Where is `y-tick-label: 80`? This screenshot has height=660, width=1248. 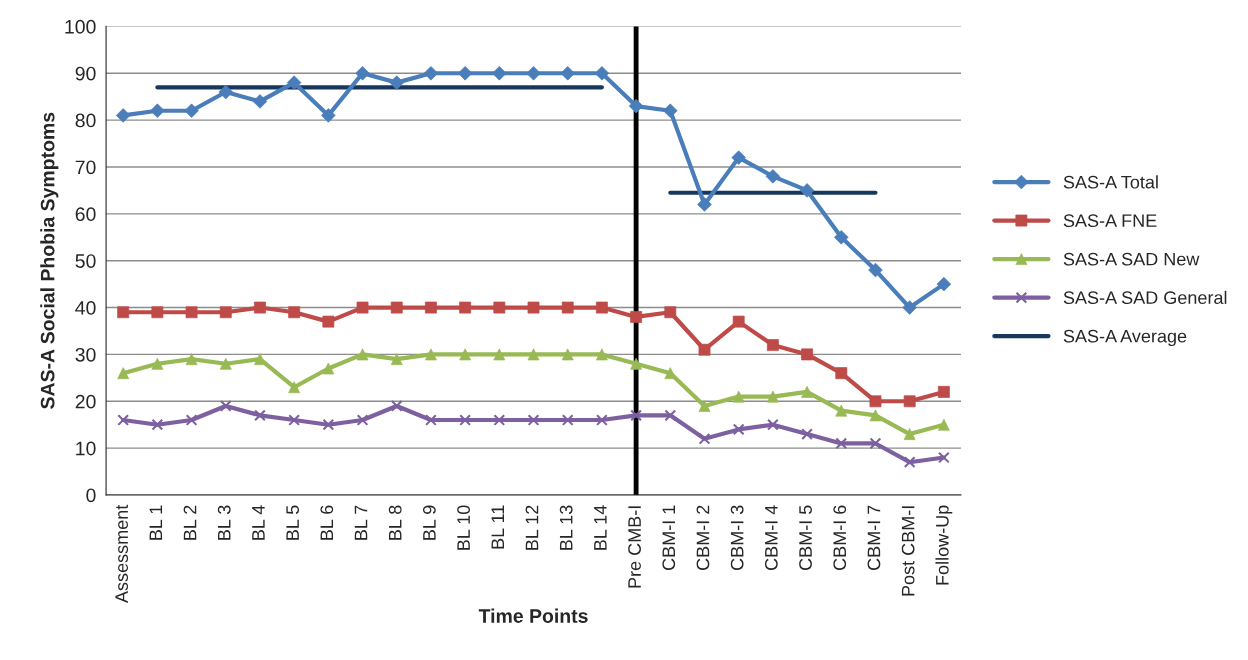 y-tick-label: 80 is located at coordinates (85, 120).